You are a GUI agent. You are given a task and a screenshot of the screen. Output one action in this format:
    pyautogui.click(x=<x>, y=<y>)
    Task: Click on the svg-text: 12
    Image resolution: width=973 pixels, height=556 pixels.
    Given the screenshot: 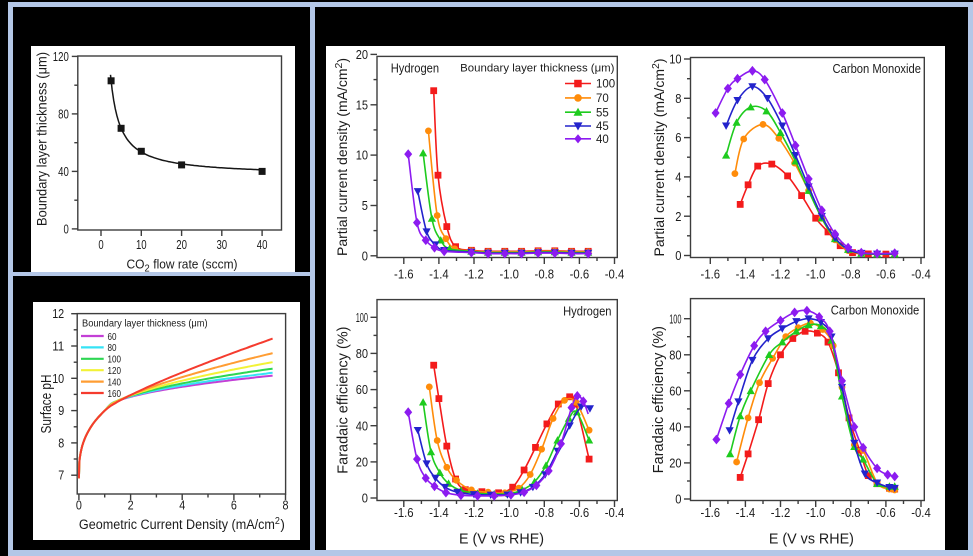 What is the action you would take?
    pyautogui.click(x=58, y=313)
    